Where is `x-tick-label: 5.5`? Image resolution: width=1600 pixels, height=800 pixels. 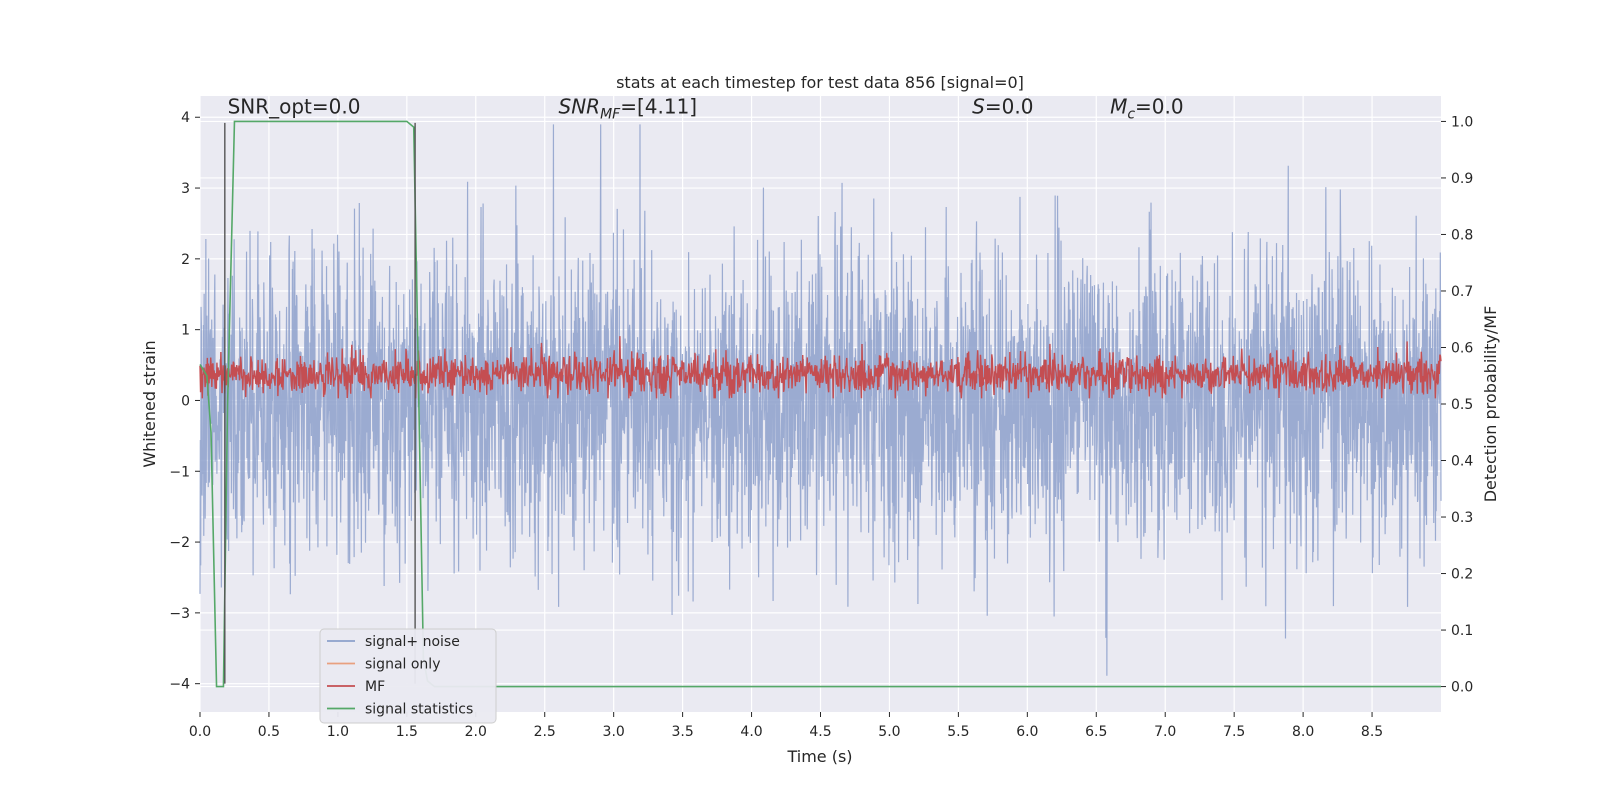 x-tick-label: 5.5 is located at coordinates (958, 732).